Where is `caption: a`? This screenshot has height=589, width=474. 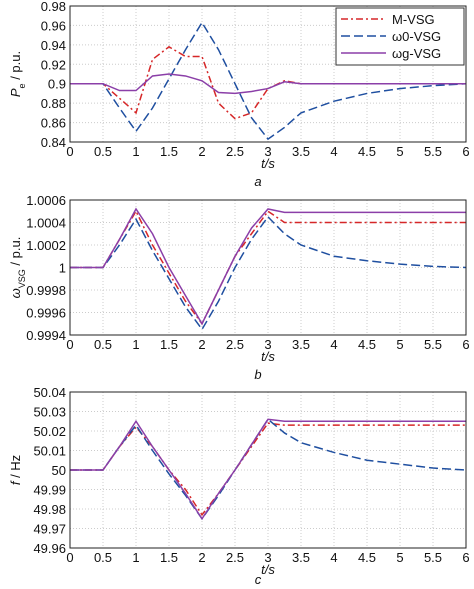 caption: a is located at coordinates (257, 181).